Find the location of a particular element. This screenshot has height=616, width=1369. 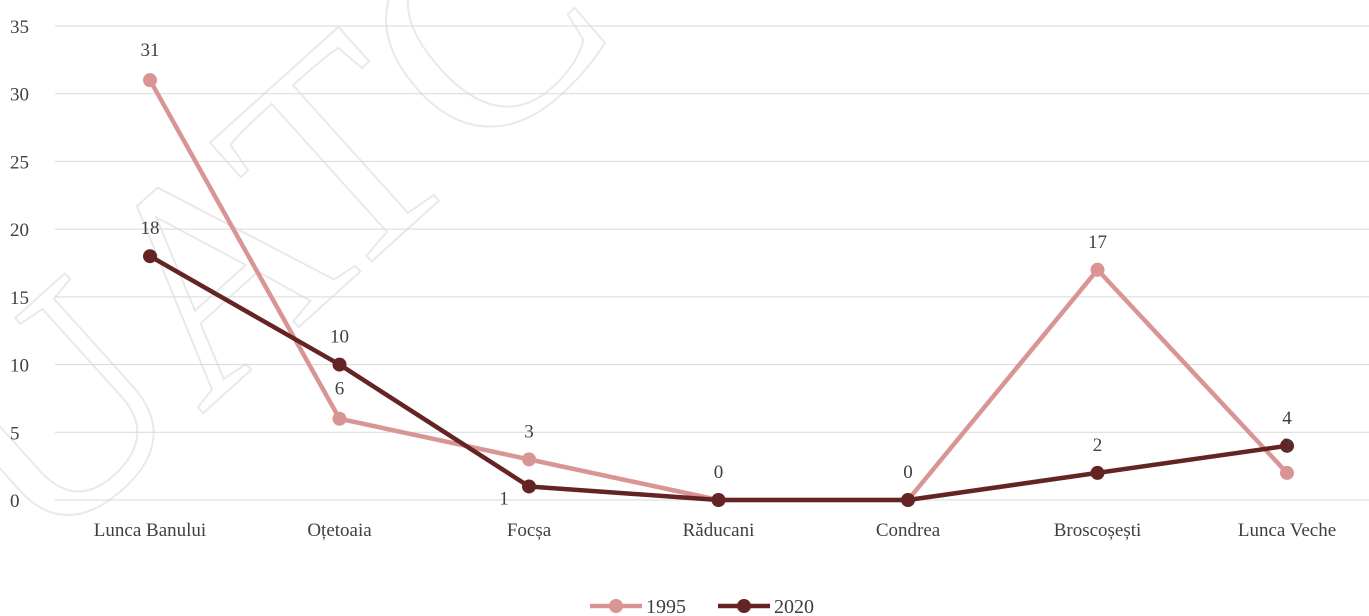

x-category-label: Broscoșești is located at coordinates (1098, 530).